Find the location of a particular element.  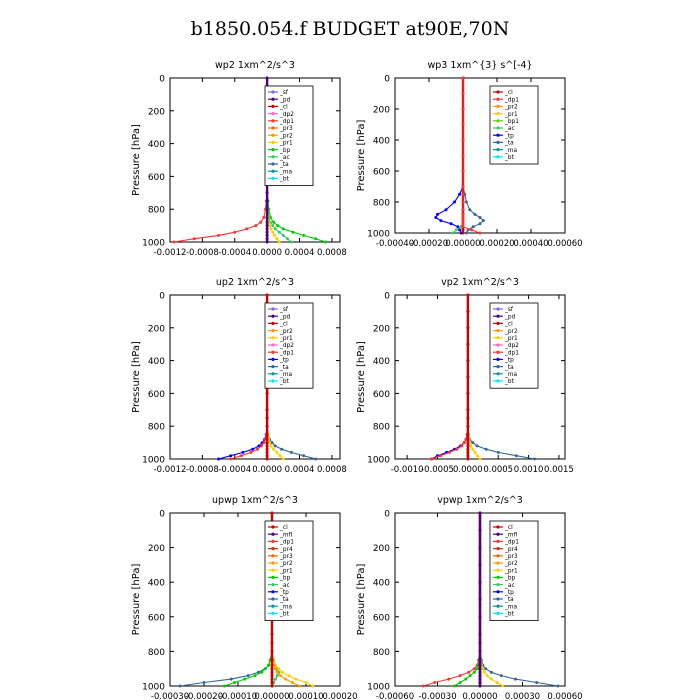

legend-label-wp3-pr1: _pr1 is located at coordinates (511, 115).